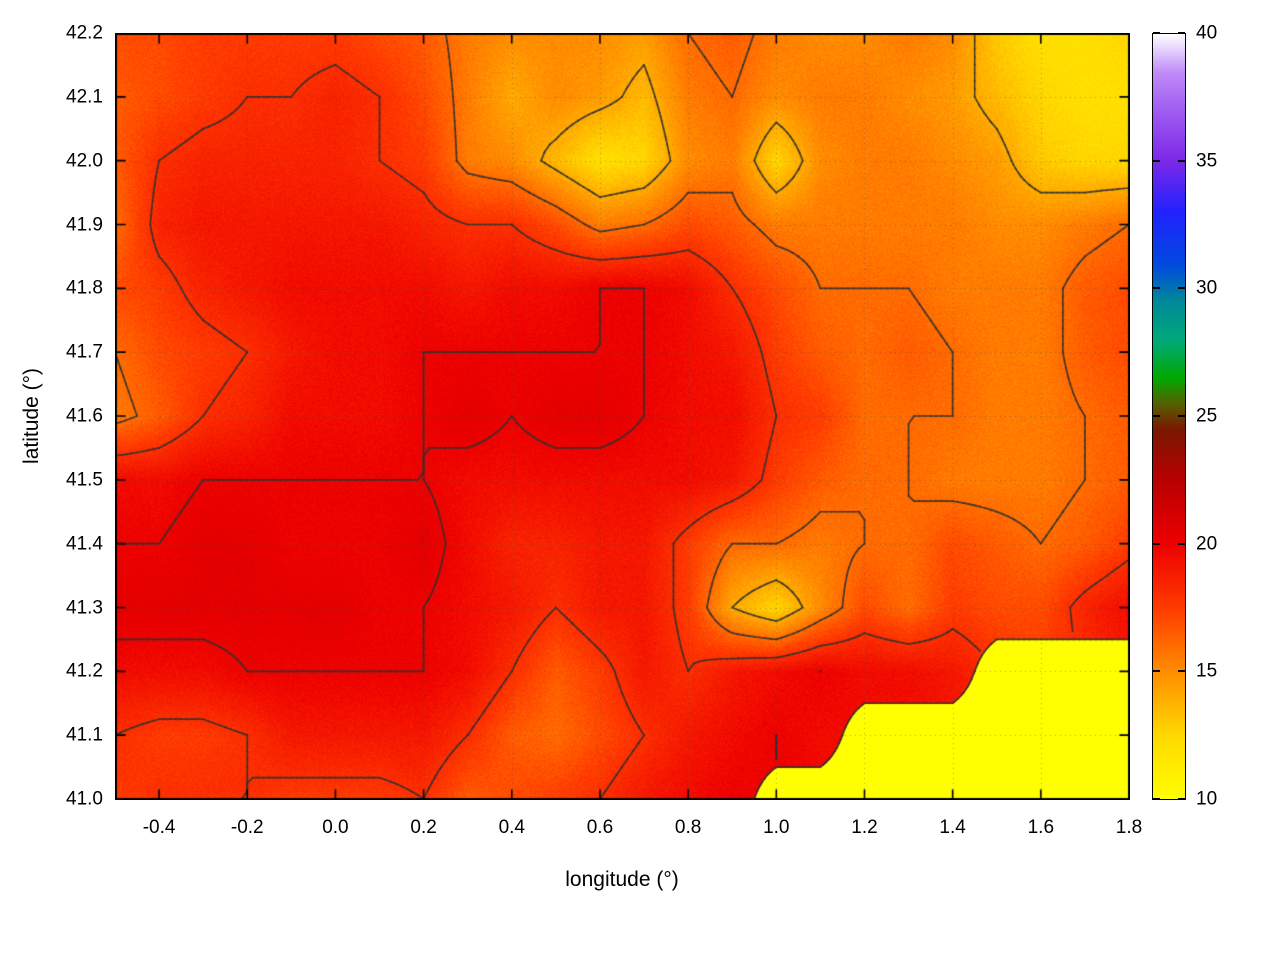 Image resolution: width=1280 pixels, height=960 pixels. Describe the element at coordinates (1207, 799) in the screenshot. I see `colorbar-tick-label: 10` at that location.